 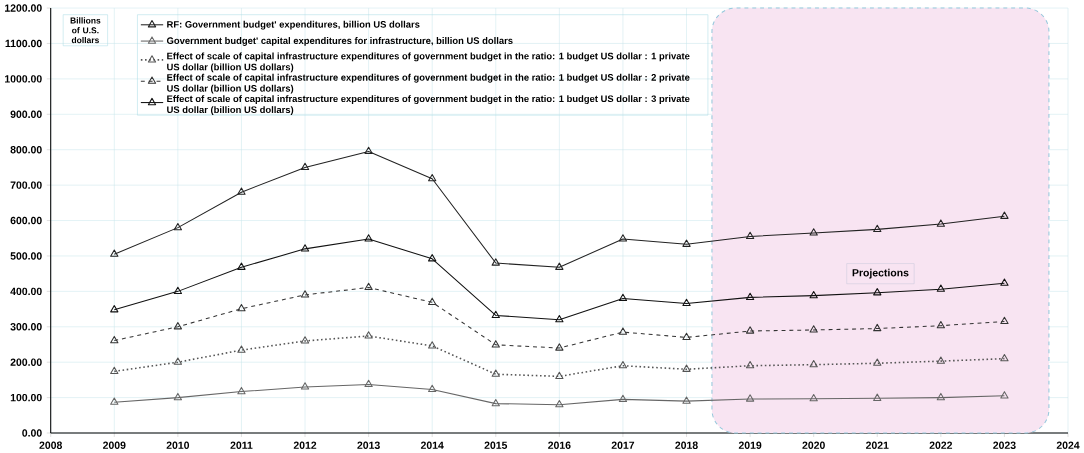 What do you see at coordinates (432, 445) in the screenshot?
I see `x-tick-label: 2014` at bounding box center [432, 445].